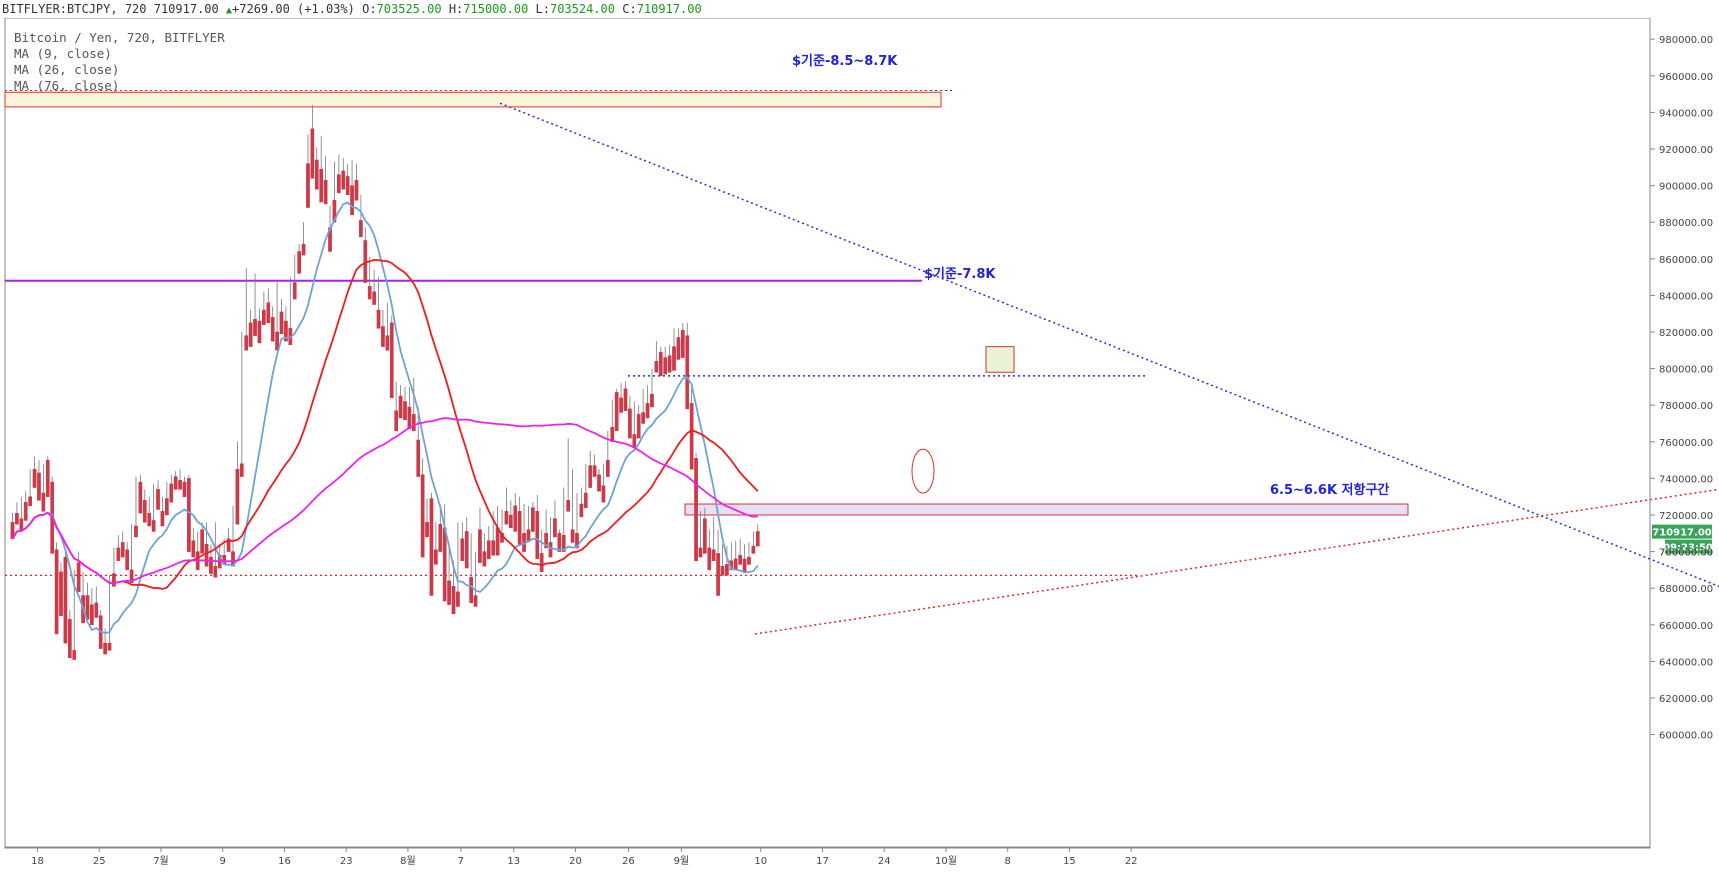 The height and width of the screenshot is (875, 1719). Describe the element at coordinates (1686, 370) in the screenshot. I see `y-tick-label: 800000.00` at that location.